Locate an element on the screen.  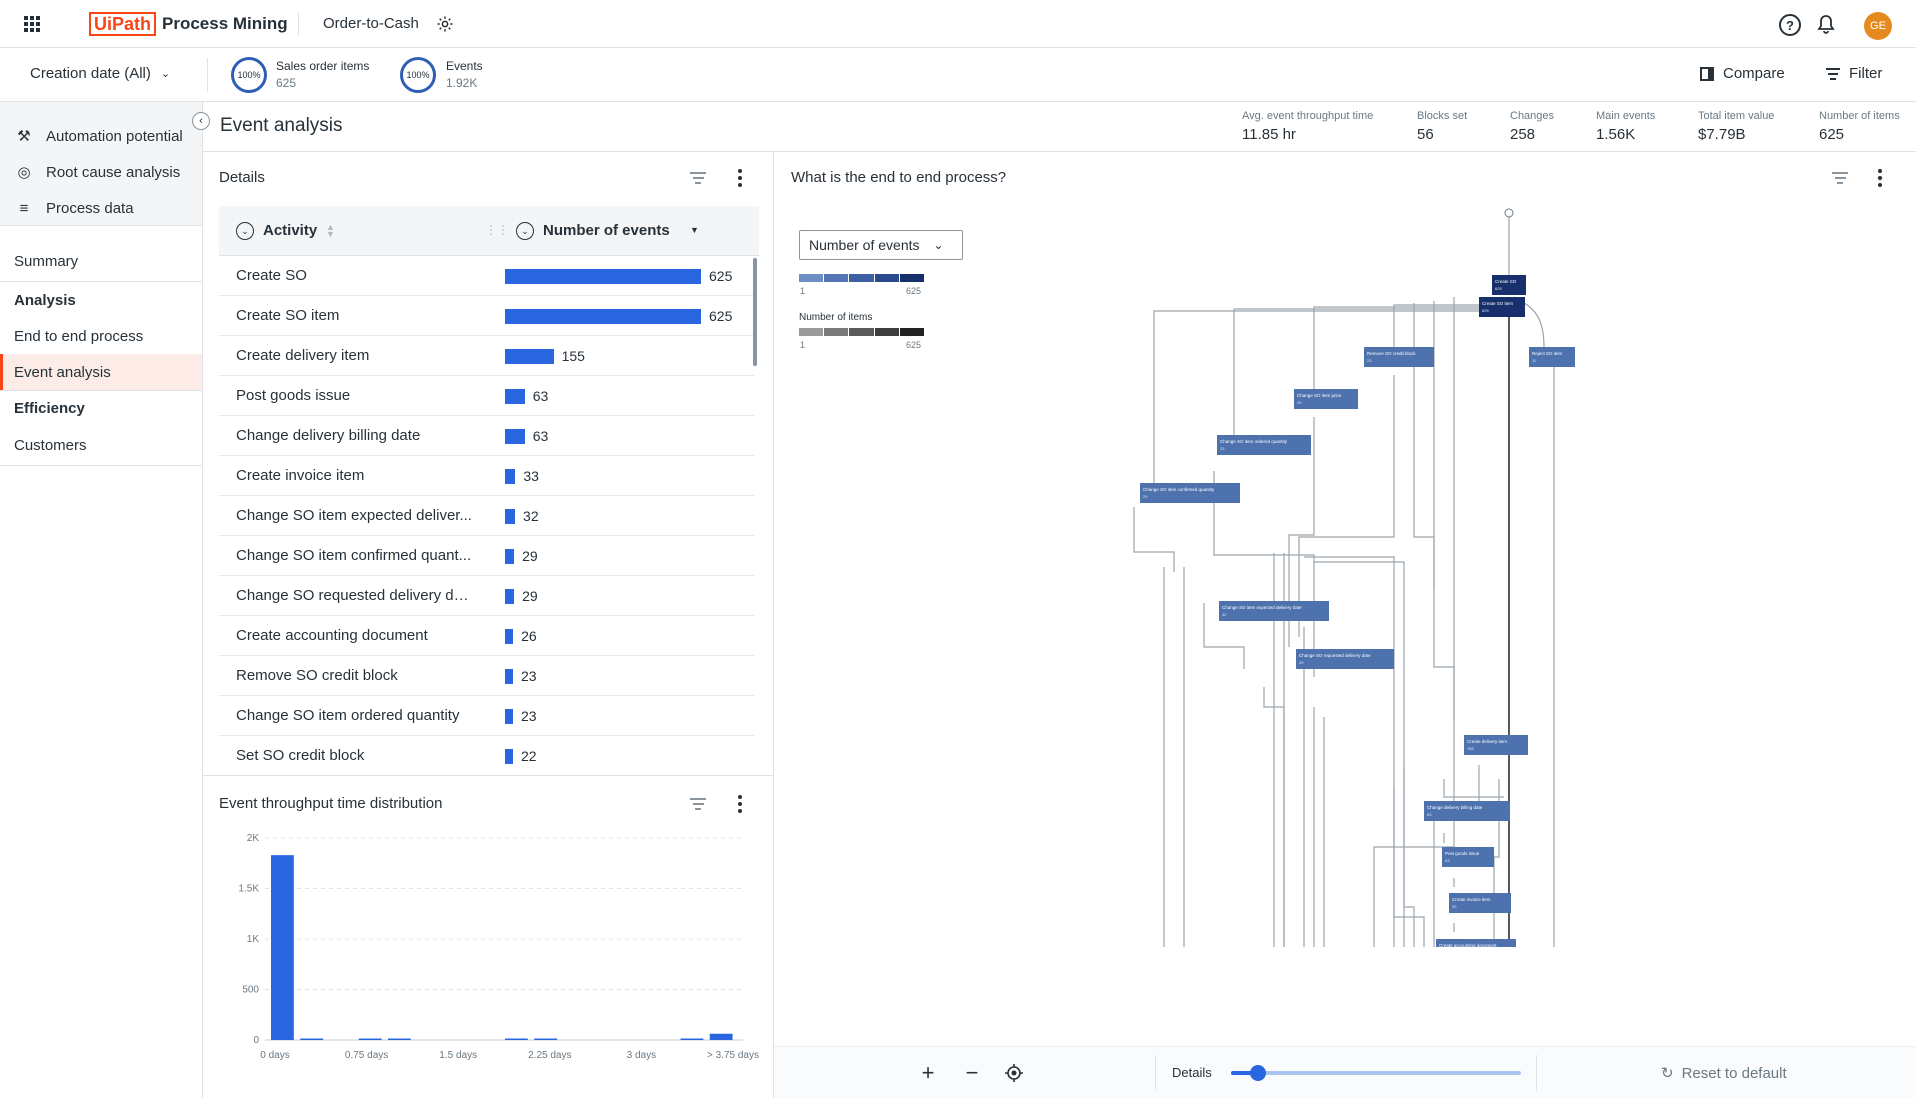
histogram-filter-icon is located at coordinates (698, 804).